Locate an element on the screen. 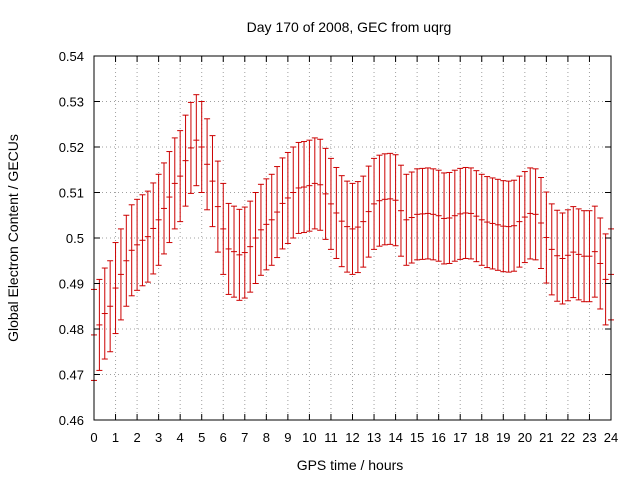 The width and height of the screenshot is (640, 480). x-tick-label: 17 is located at coordinates (460, 437).